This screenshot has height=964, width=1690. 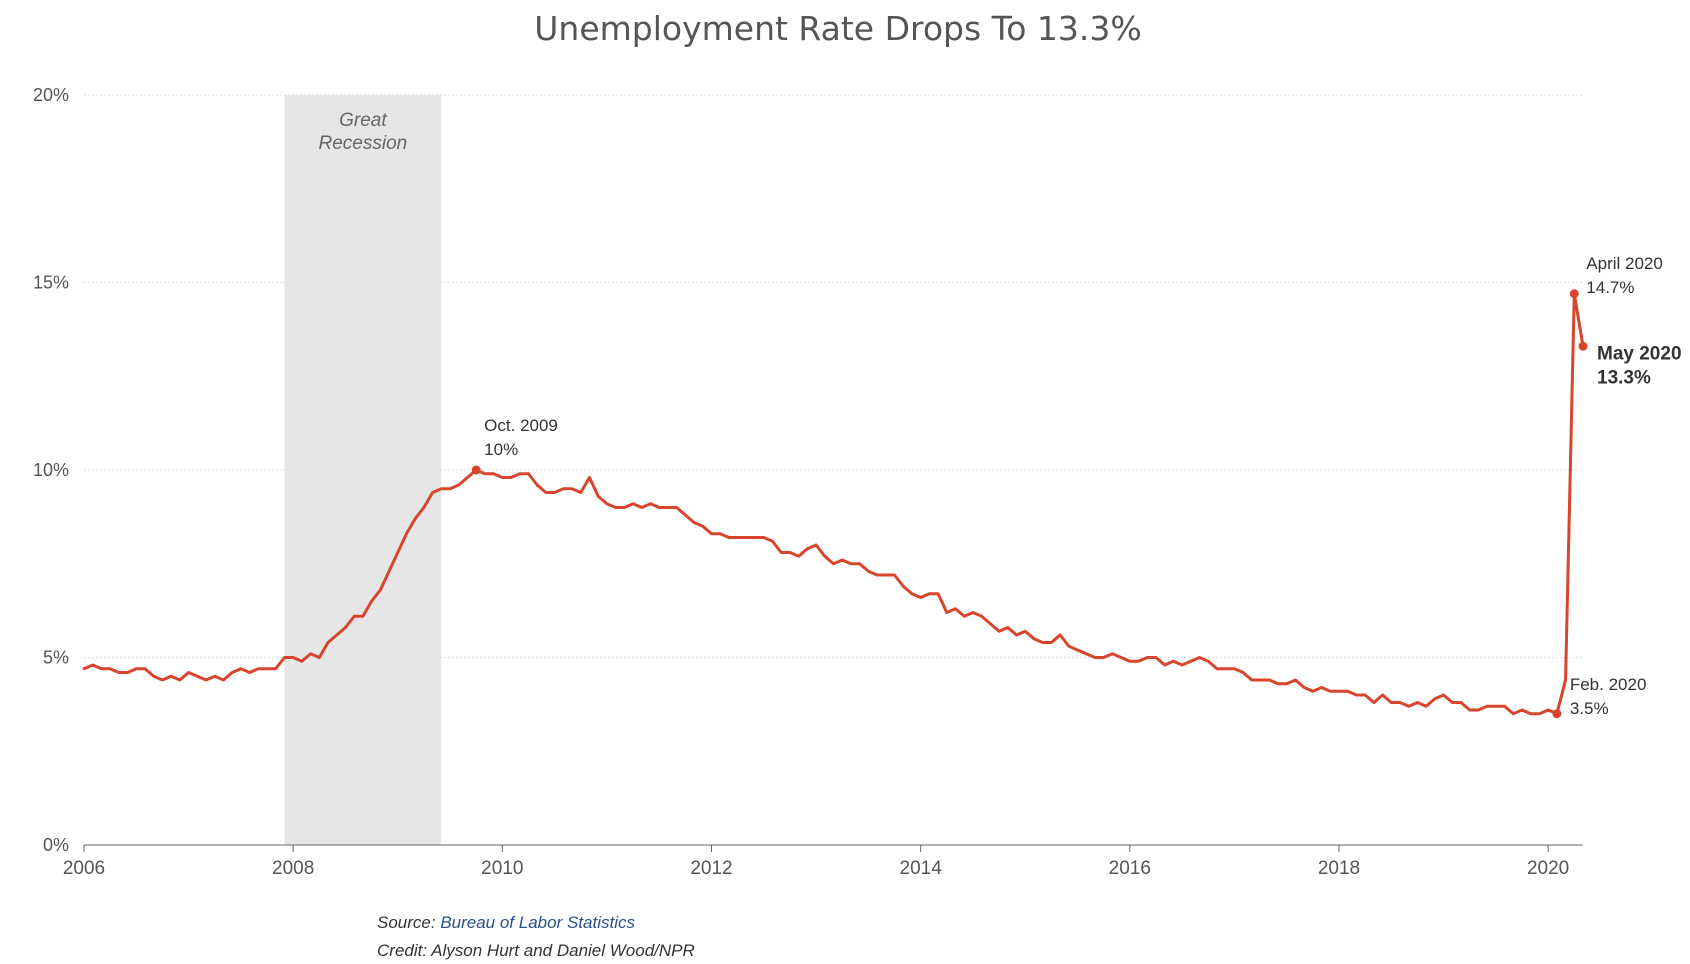 I want to click on x-tick-label: 2016, so click(x=1130, y=868).